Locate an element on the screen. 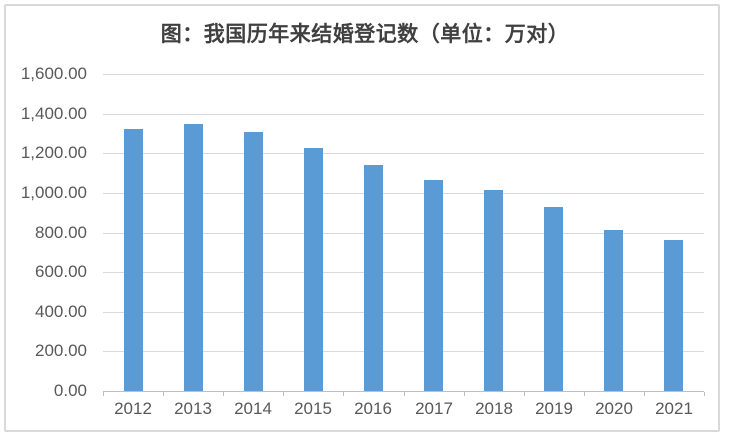 The height and width of the screenshot is (442, 730). bar-2019 is located at coordinates (553, 299).